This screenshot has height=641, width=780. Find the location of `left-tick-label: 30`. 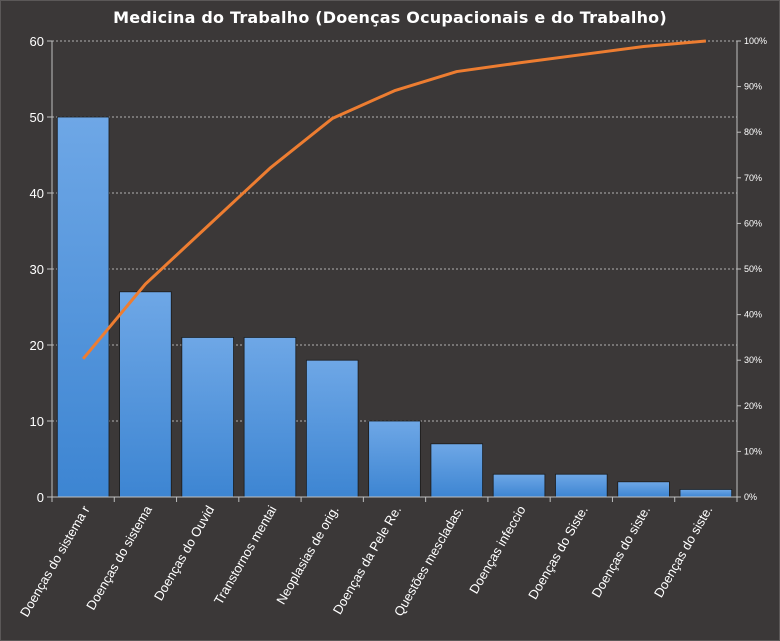

left-tick-label: 30 is located at coordinates (37, 269).